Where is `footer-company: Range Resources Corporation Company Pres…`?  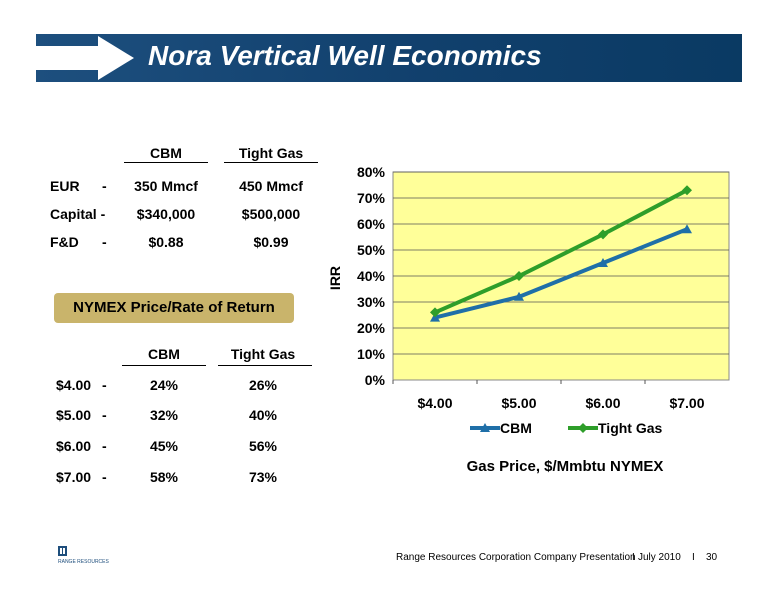 footer-company: Range Resources Corporation Company Pres… is located at coordinates (516, 557).